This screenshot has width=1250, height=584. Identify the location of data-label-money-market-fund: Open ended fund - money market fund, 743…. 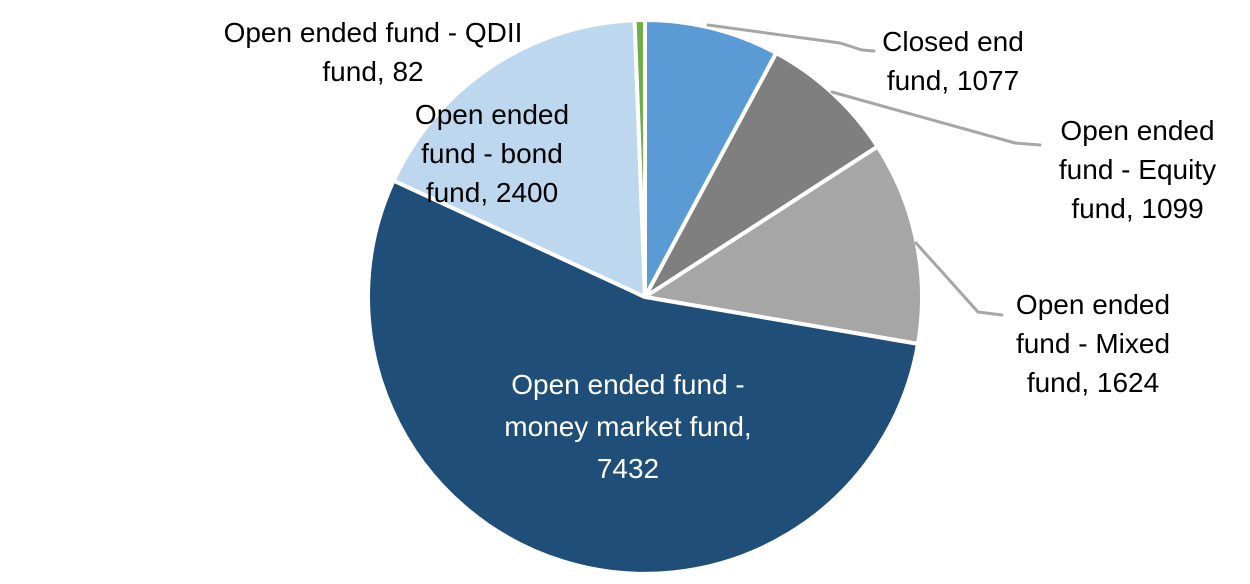
(628, 427).